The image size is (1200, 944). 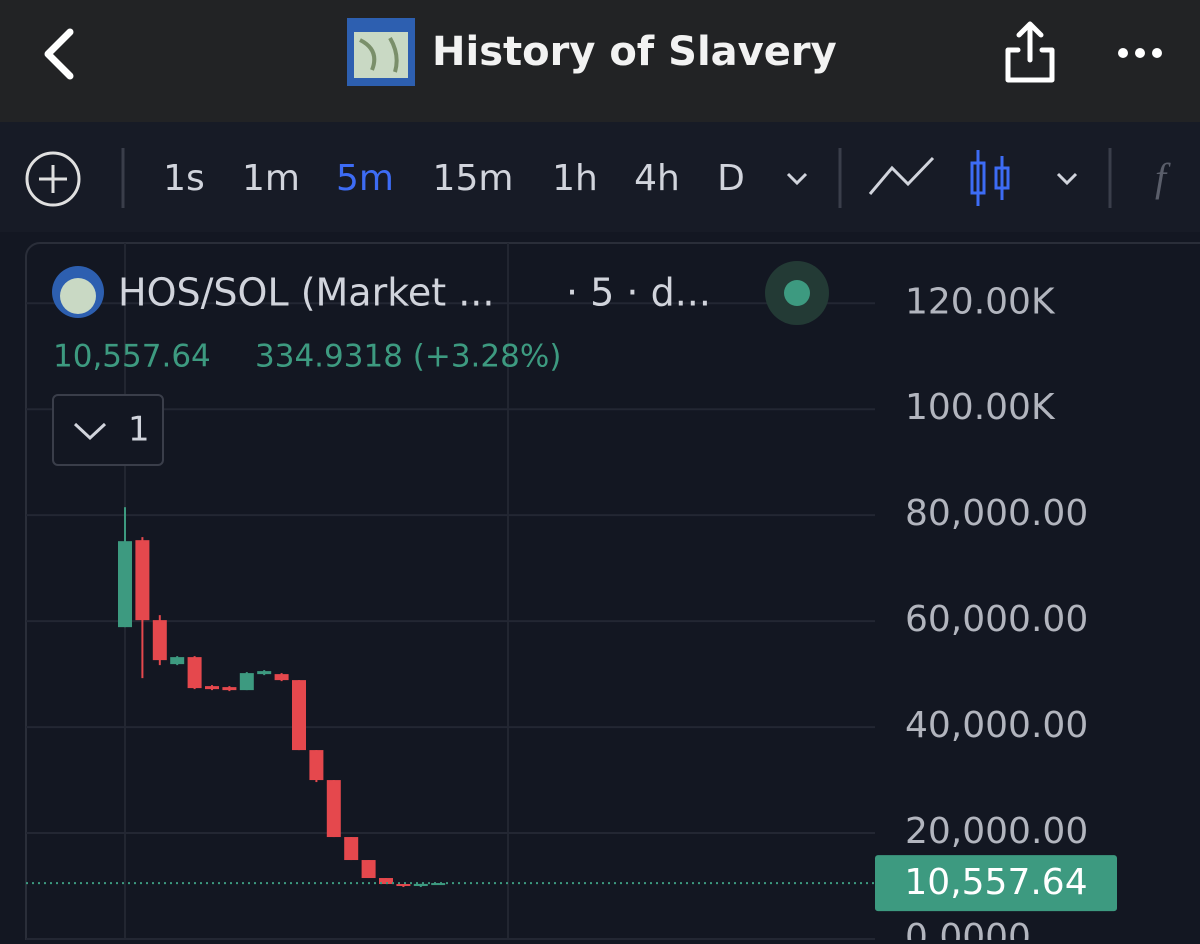 What do you see at coordinates (990, 178) in the screenshot?
I see `candle-chart-button` at bounding box center [990, 178].